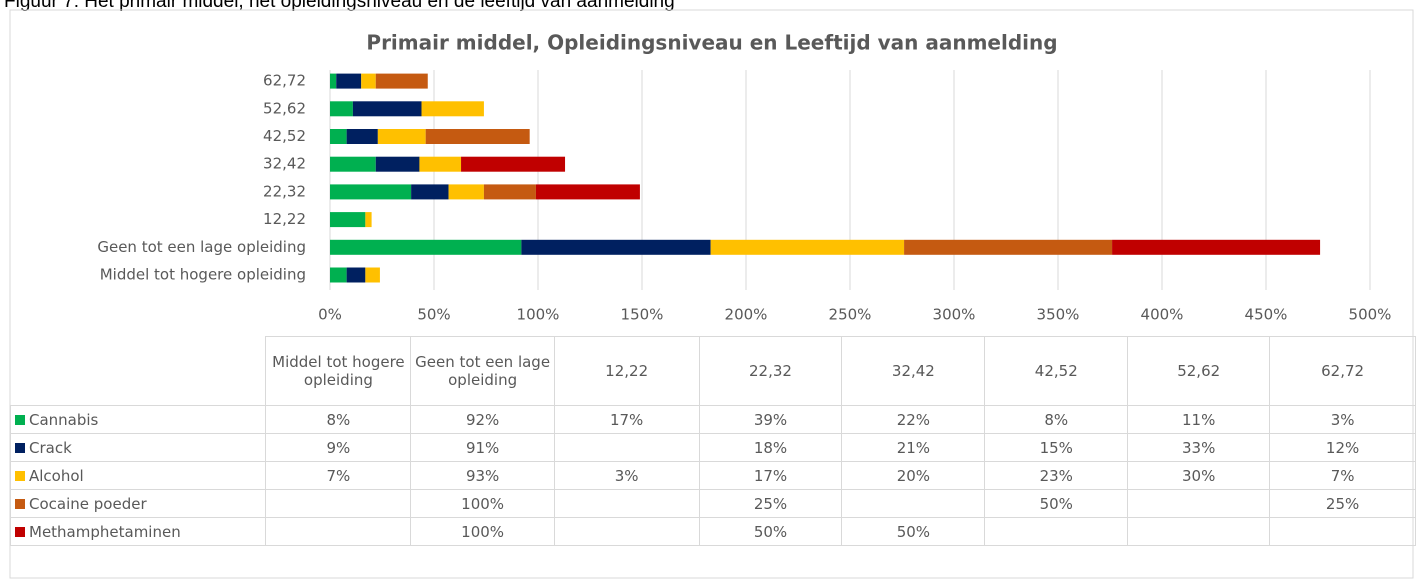  I want to click on table-cell: 20%, so click(913, 475).